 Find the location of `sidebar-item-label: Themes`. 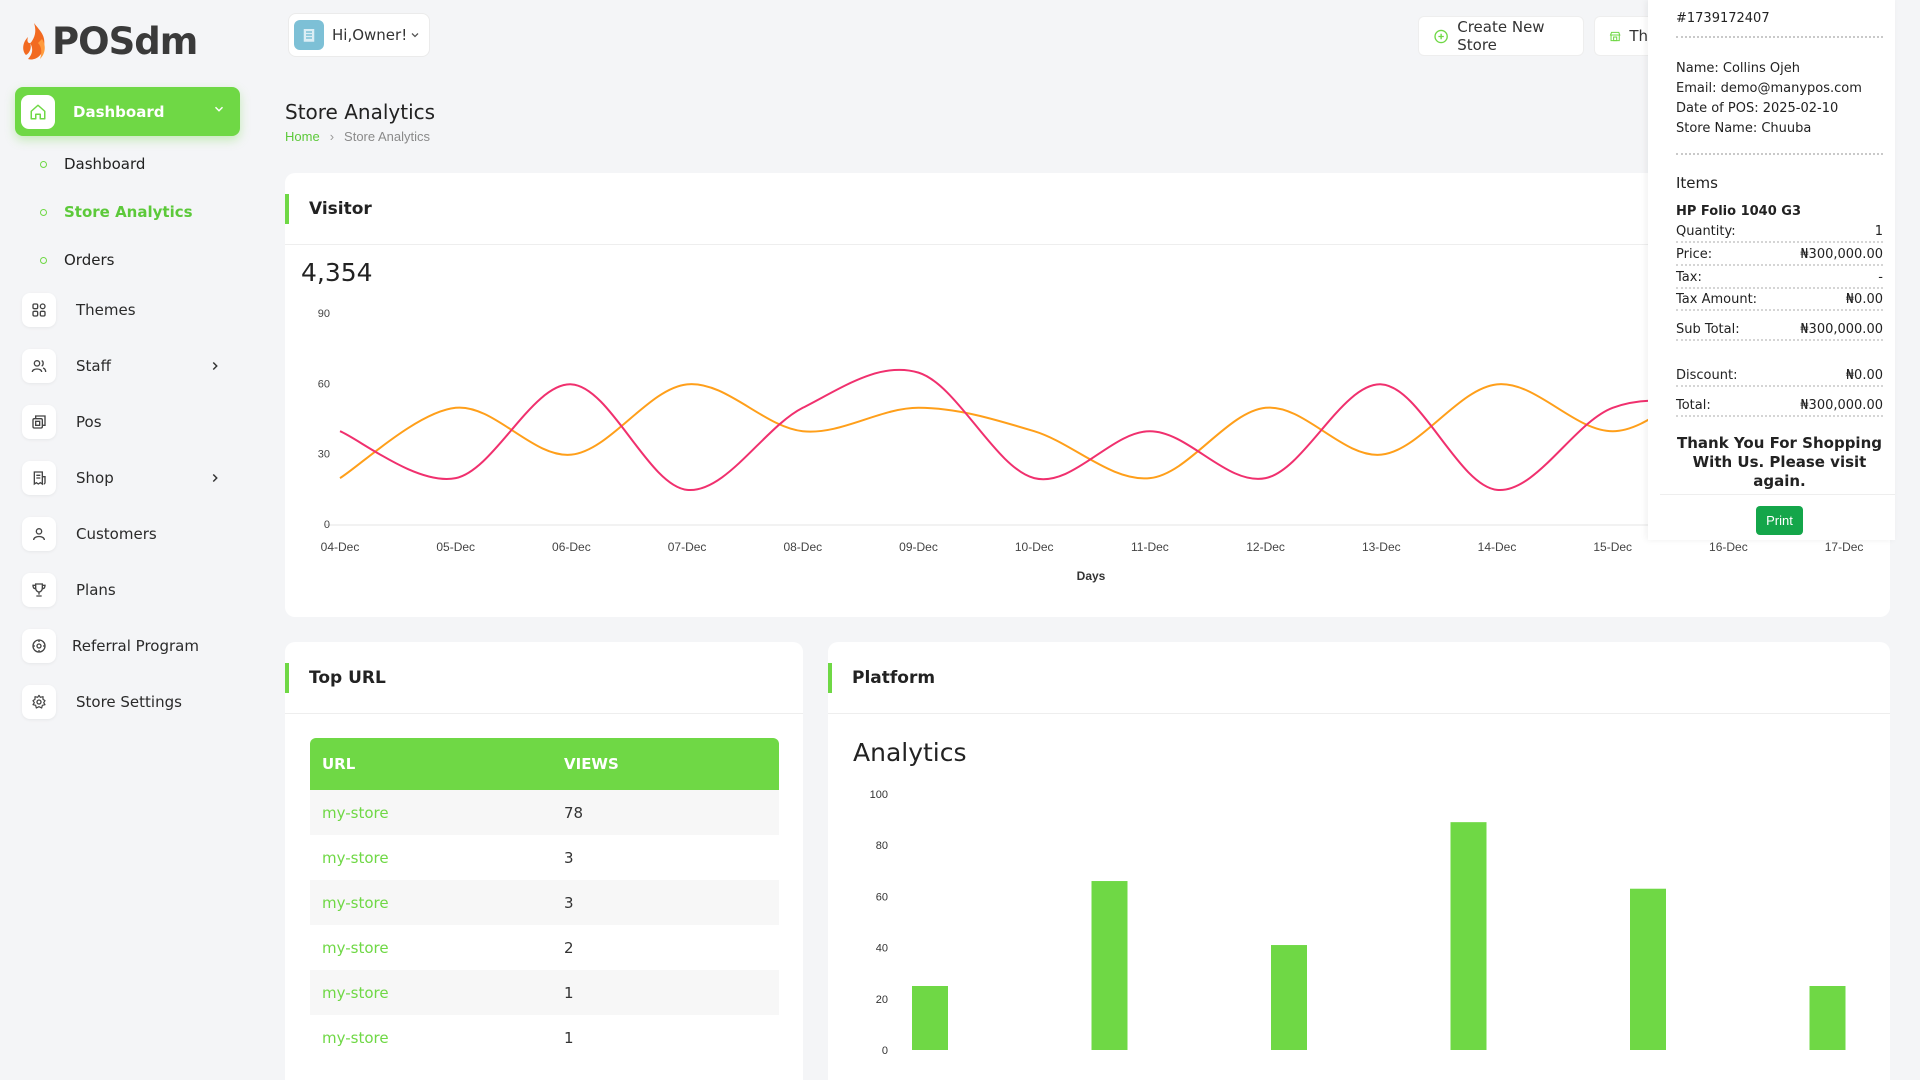

sidebar-item-label: Themes is located at coordinates (106, 310).